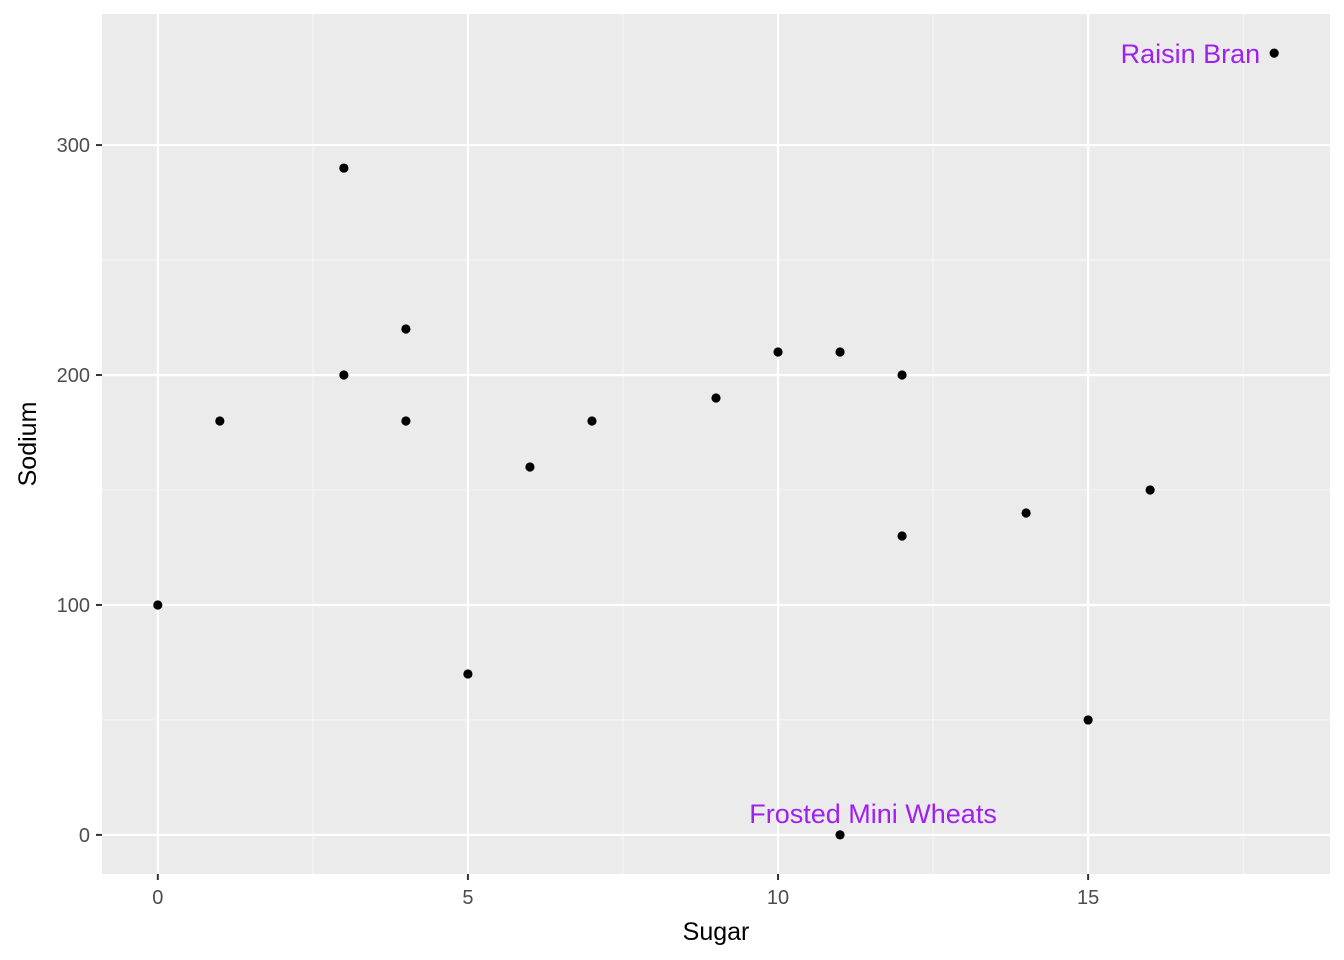 The image size is (1344, 960). Describe the element at coordinates (28, 444) in the screenshot. I see `y-axis-title: Sodium` at that location.